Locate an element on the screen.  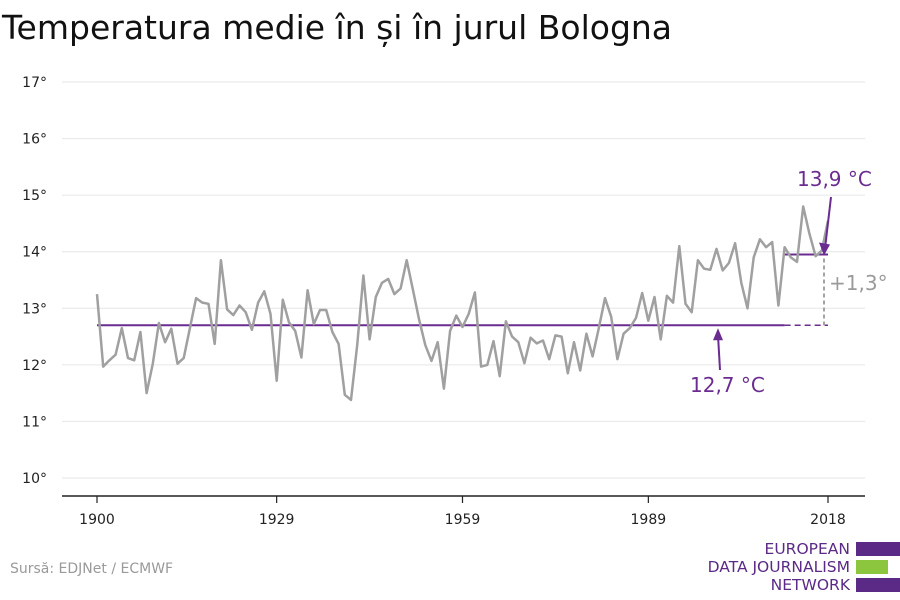
logo-bar-purple-top is located at coordinates (878, 549).